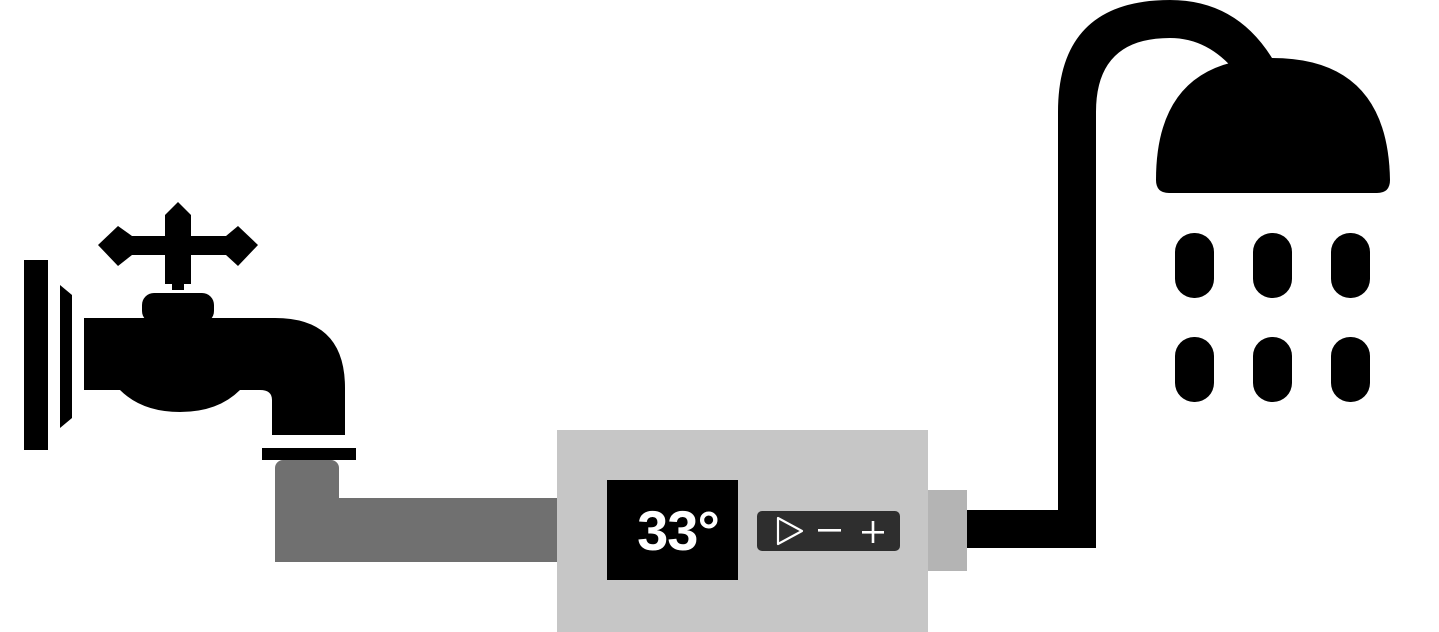  I want to click on faucet-nozzle-ring, so click(309, 454).